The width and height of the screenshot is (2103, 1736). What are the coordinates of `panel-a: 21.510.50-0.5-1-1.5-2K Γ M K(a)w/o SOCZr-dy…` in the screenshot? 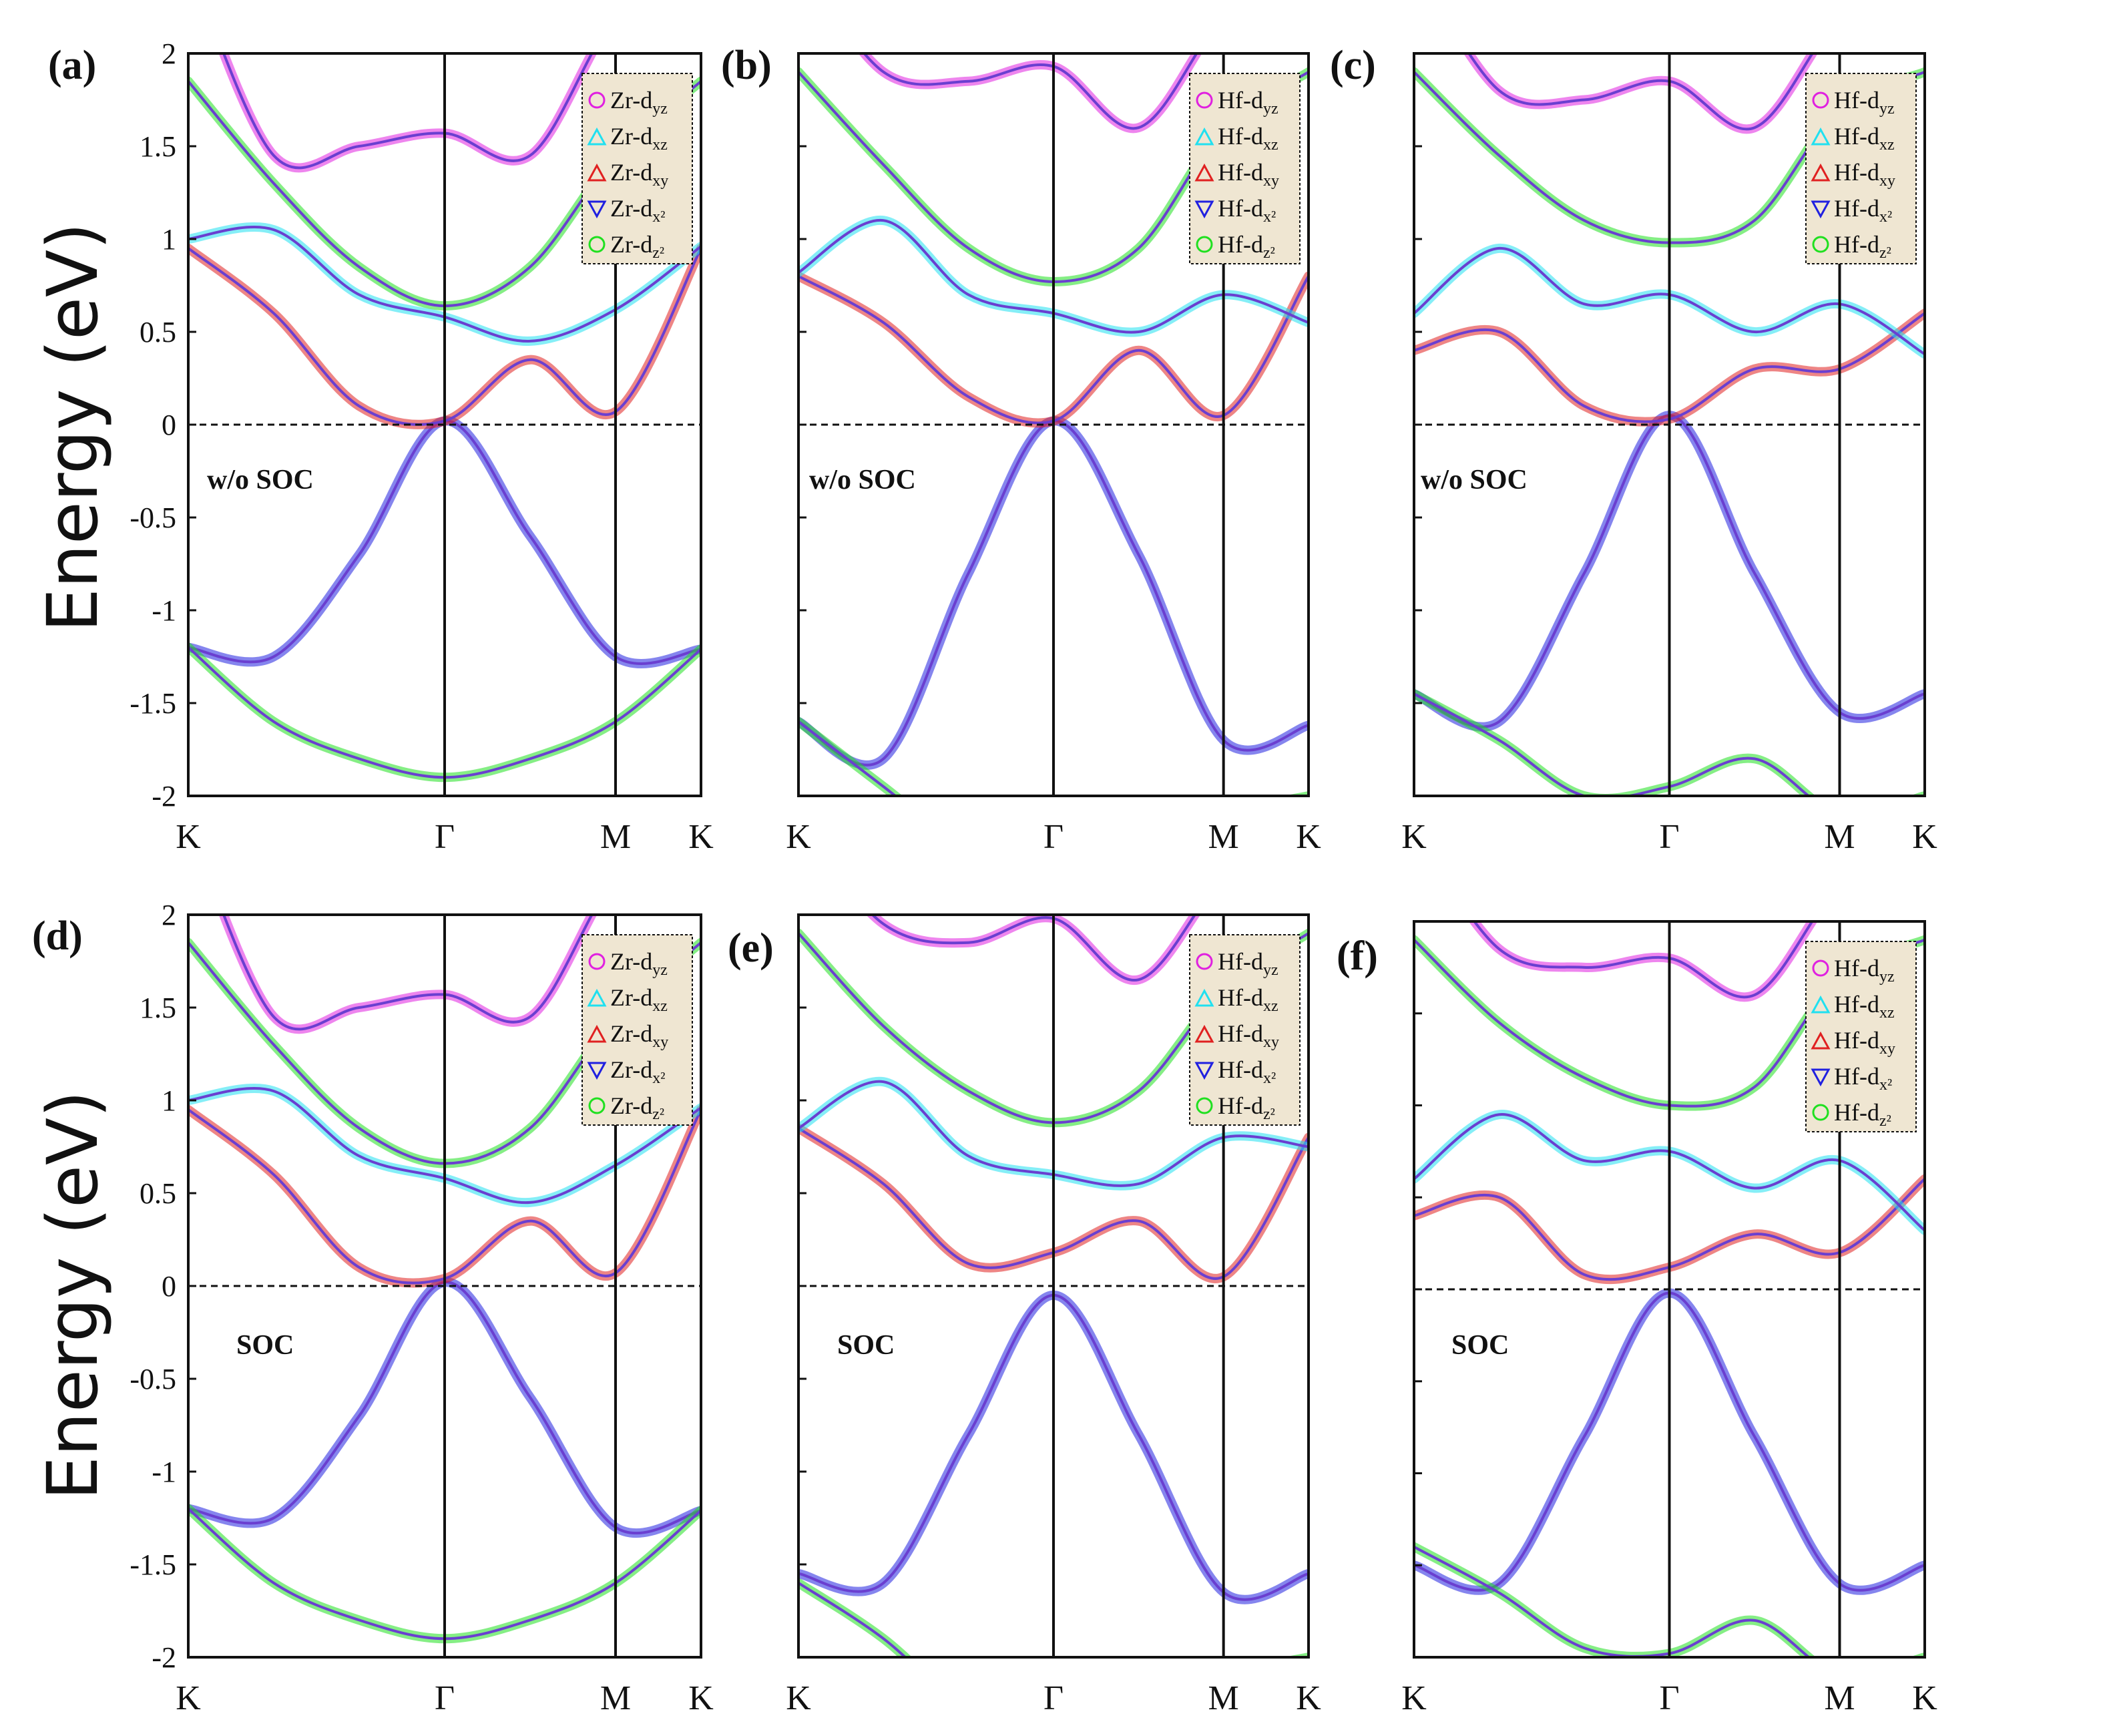 It's located at (381, 446).